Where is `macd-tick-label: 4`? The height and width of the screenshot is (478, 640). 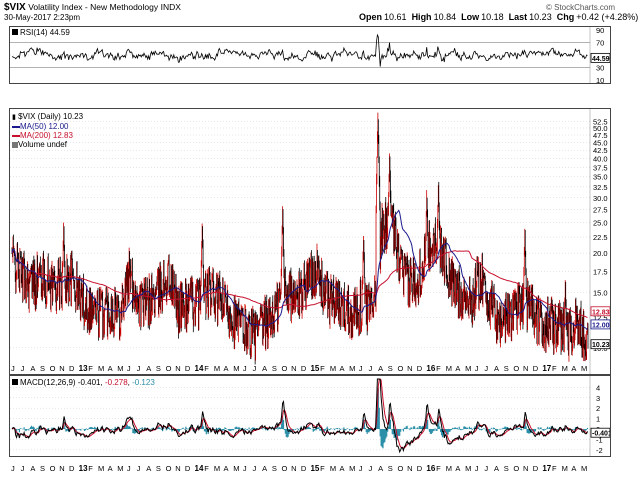 macd-tick-label: 4 is located at coordinates (598, 387).